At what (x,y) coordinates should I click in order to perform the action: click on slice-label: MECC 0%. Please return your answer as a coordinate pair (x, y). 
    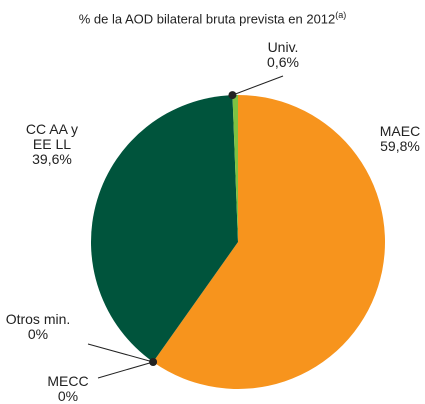
    Looking at the image, I should click on (68, 389).